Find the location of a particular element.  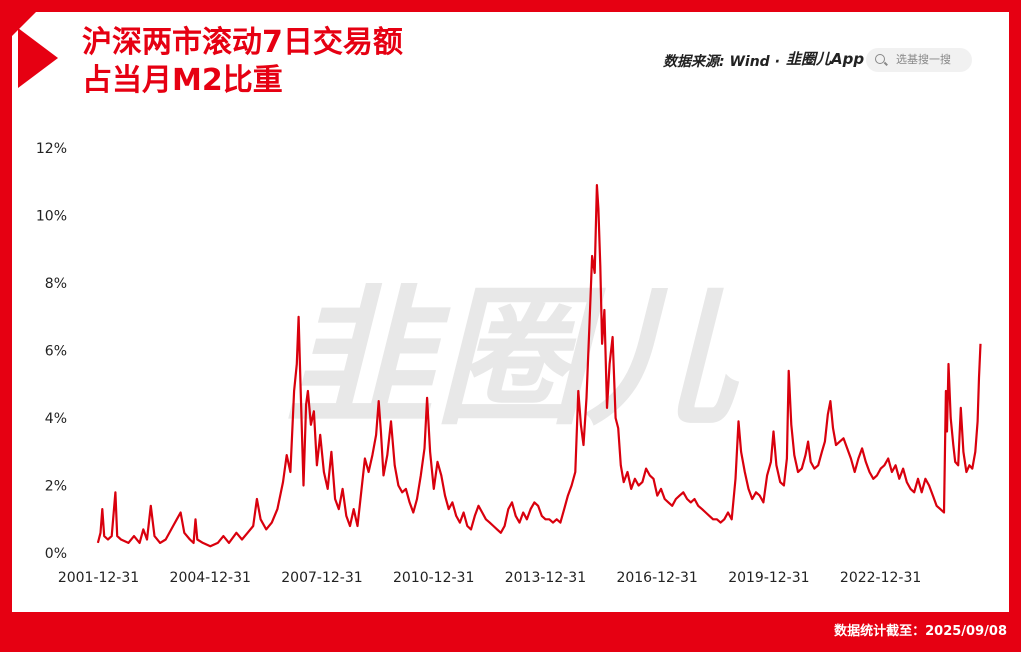

app-logo: 韭圈儿App is located at coordinates (825, 59).